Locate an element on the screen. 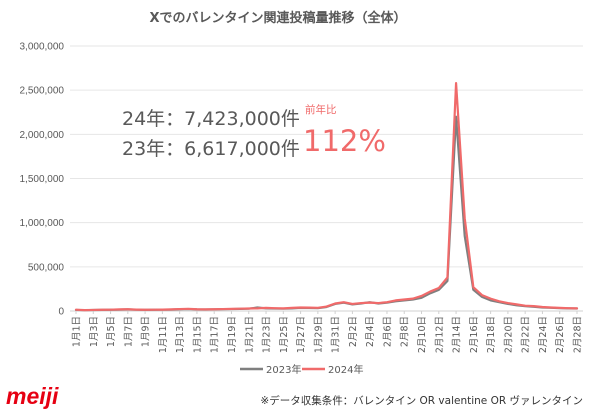 This screenshot has height=414, width=600. x-tick-label: 2月20日 is located at coordinates (508, 334).